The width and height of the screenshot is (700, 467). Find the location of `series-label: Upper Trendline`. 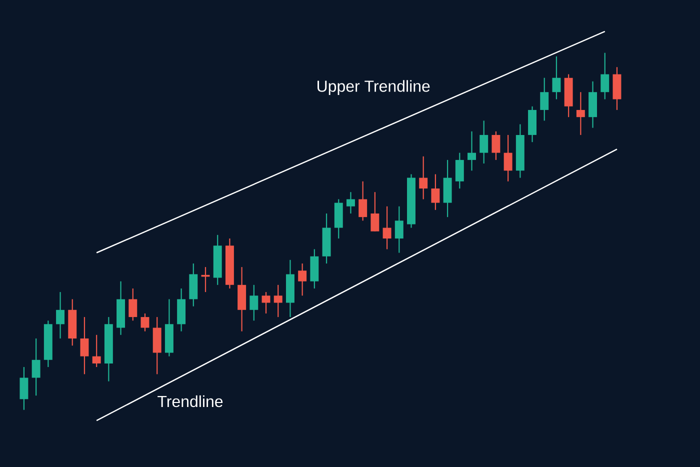

series-label: Upper Trendline is located at coordinates (374, 88).